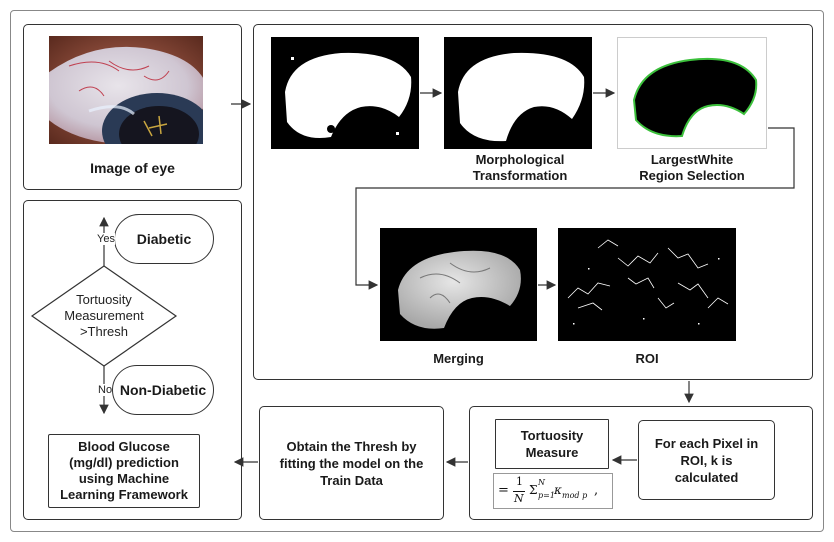  I want to click on binary-mask-image, so click(345, 93).